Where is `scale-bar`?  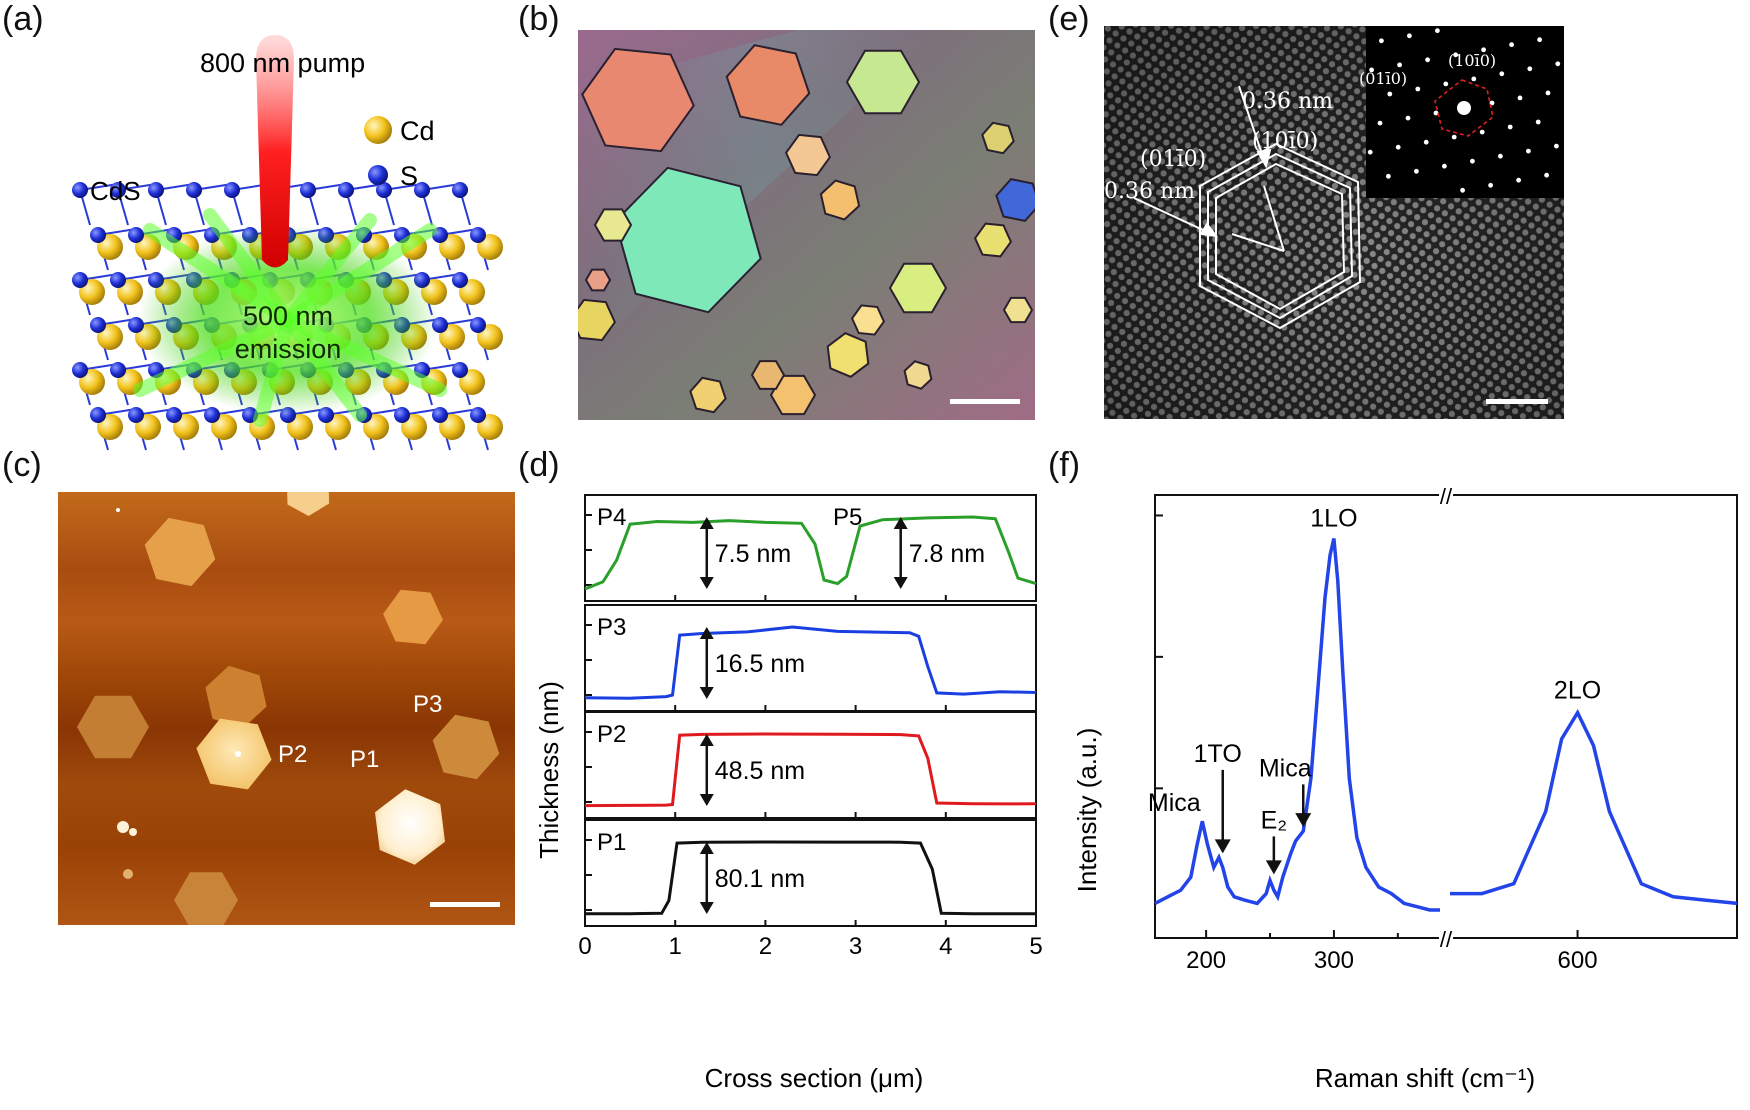
scale-bar is located at coordinates (985, 401).